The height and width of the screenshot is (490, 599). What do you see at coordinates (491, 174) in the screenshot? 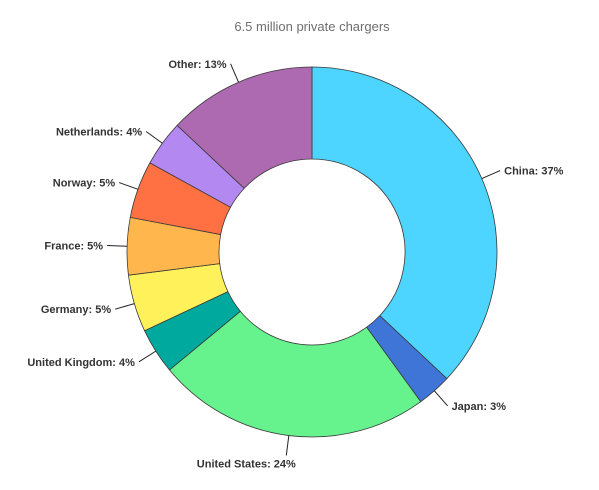
I see `leader-china` at bounding box center [491, 174].